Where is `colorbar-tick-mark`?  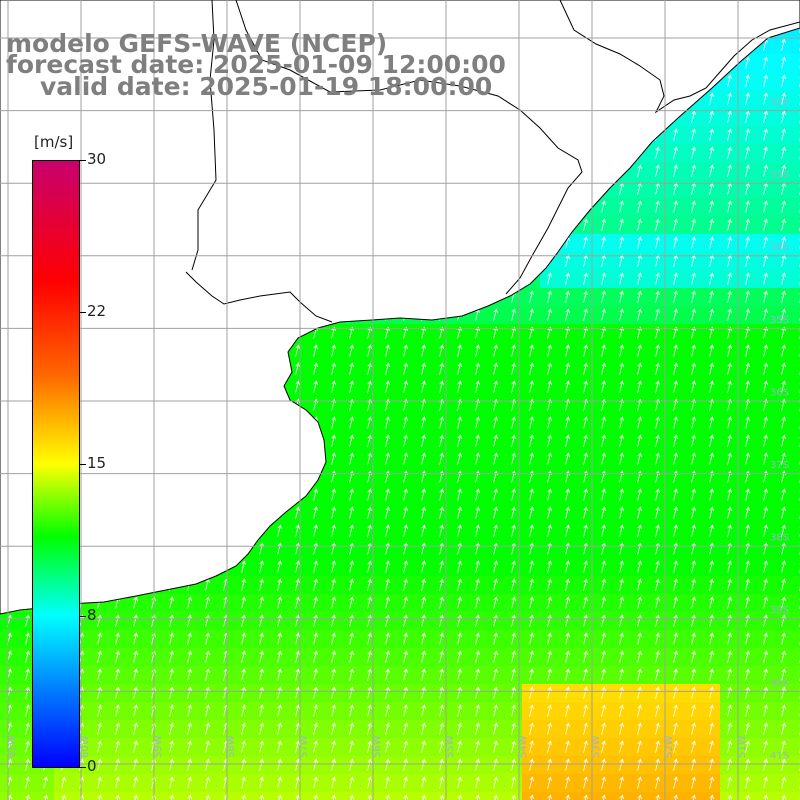 colorbar-tick-mark is located at coordinates (83, 464).